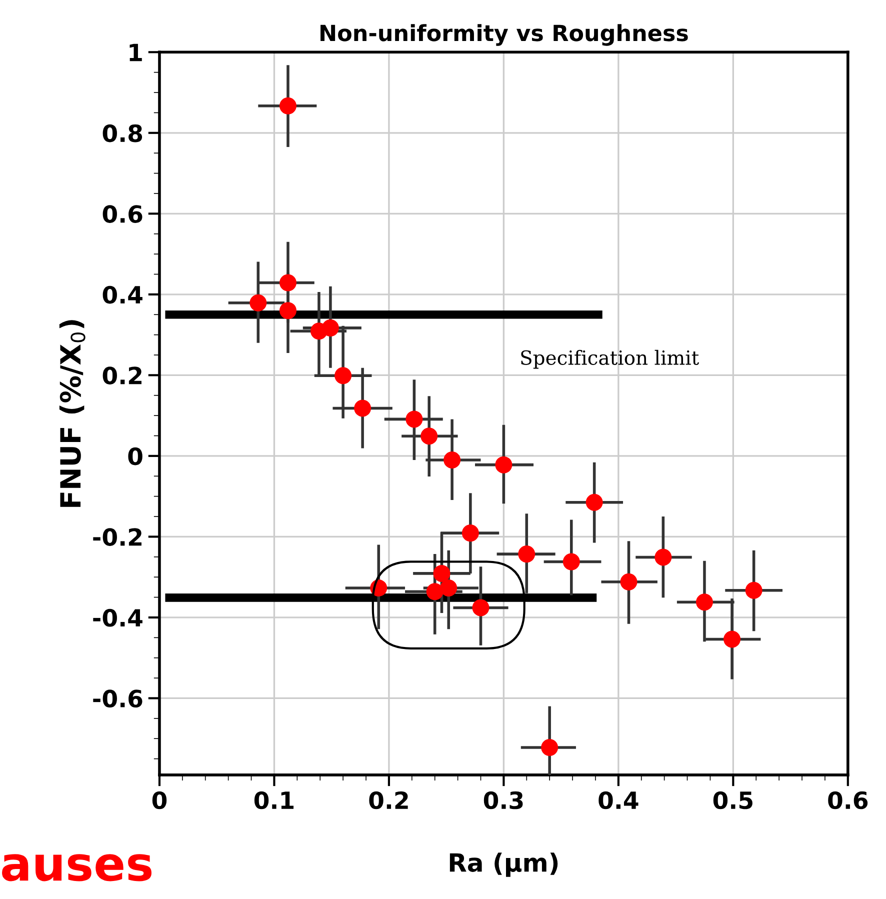 The image size is (886, 899). Describe the element at coordinates (122, 214) in the screenshot. I see `y-tick-label: 0.6` at that location.